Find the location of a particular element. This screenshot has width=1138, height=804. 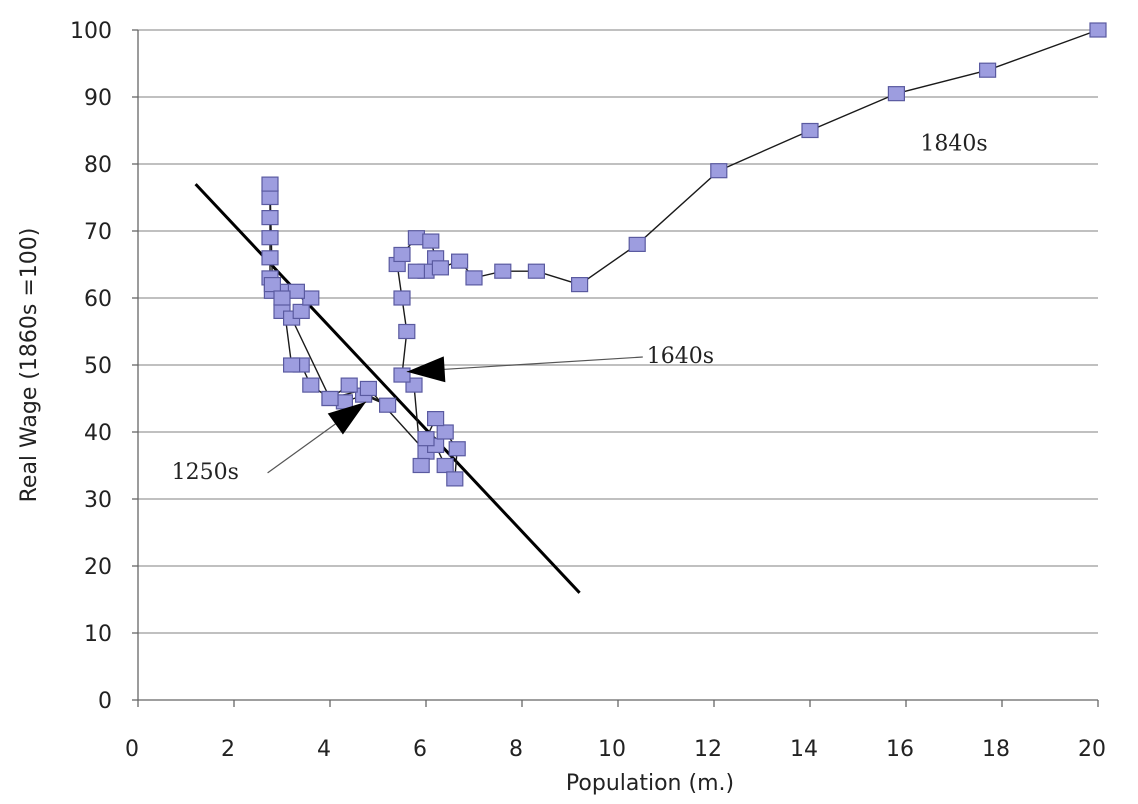

y-tick-label-3: 30 is located at coordinates (98, 500).